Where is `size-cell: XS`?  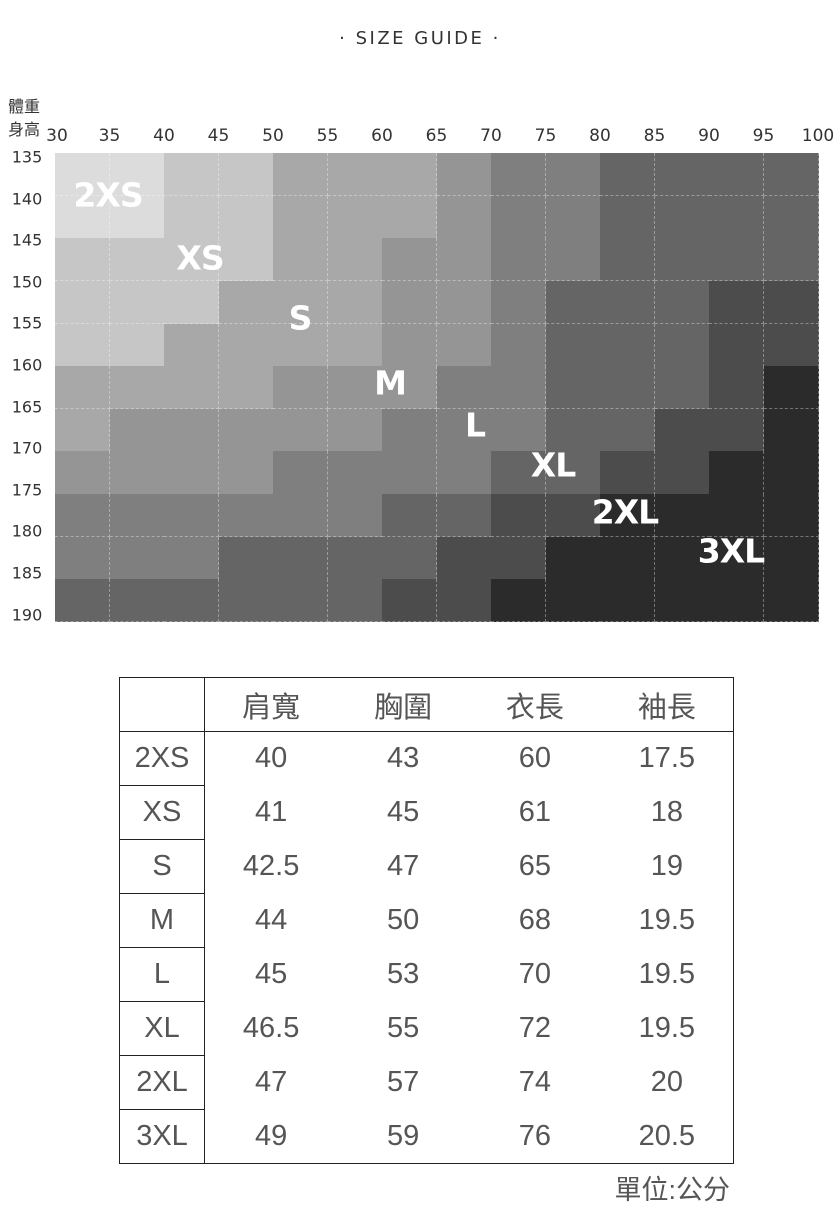 size-cell: XS is located at coordinates (162, 812).